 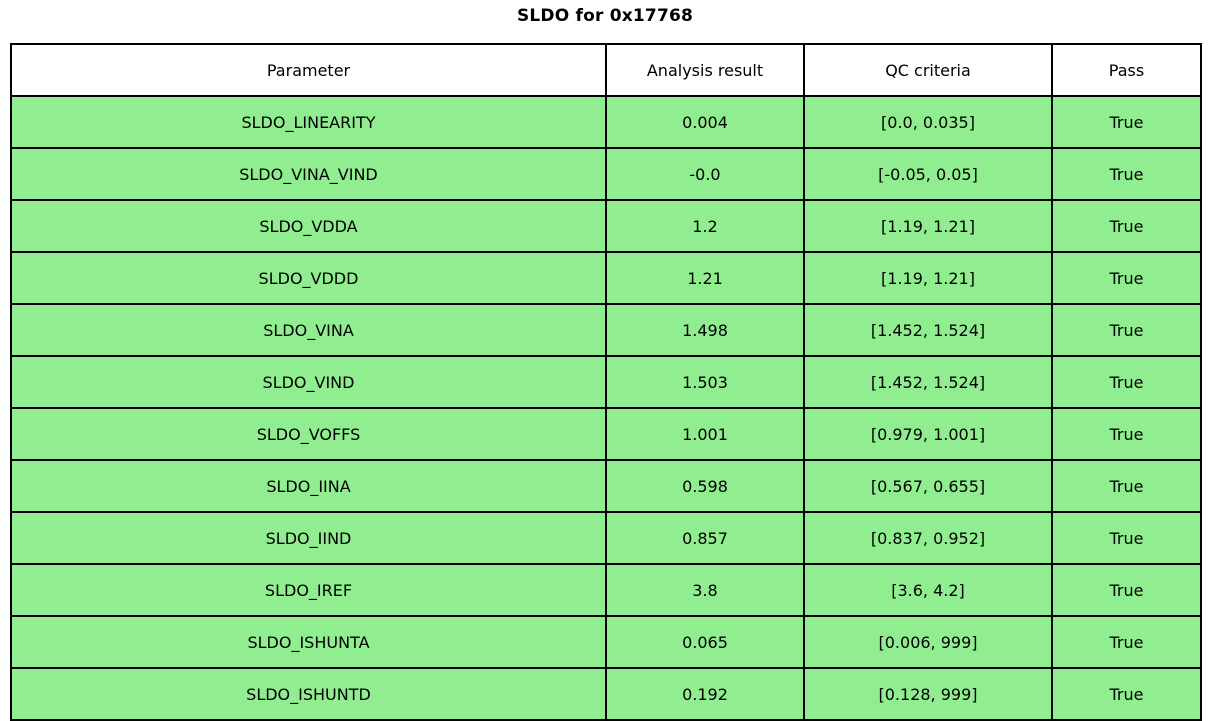 What do you see at coordinates (705, 434) in the screenshot?
I see `cell-result: 1.001` at bounding box center [705, 434].